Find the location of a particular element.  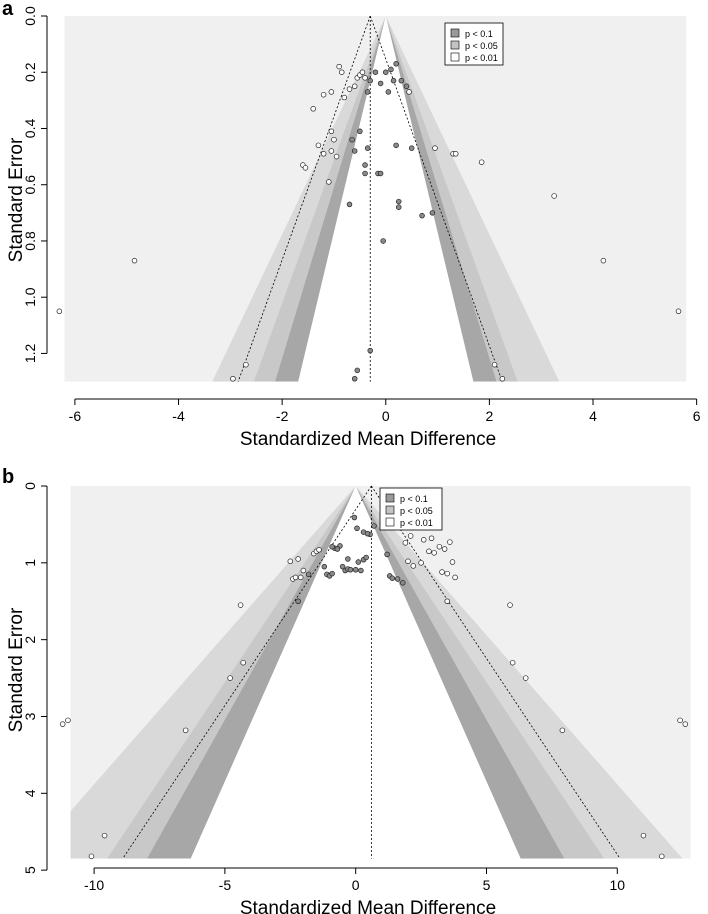

x-tick-label: 6 is located at coordinates (697, 416).